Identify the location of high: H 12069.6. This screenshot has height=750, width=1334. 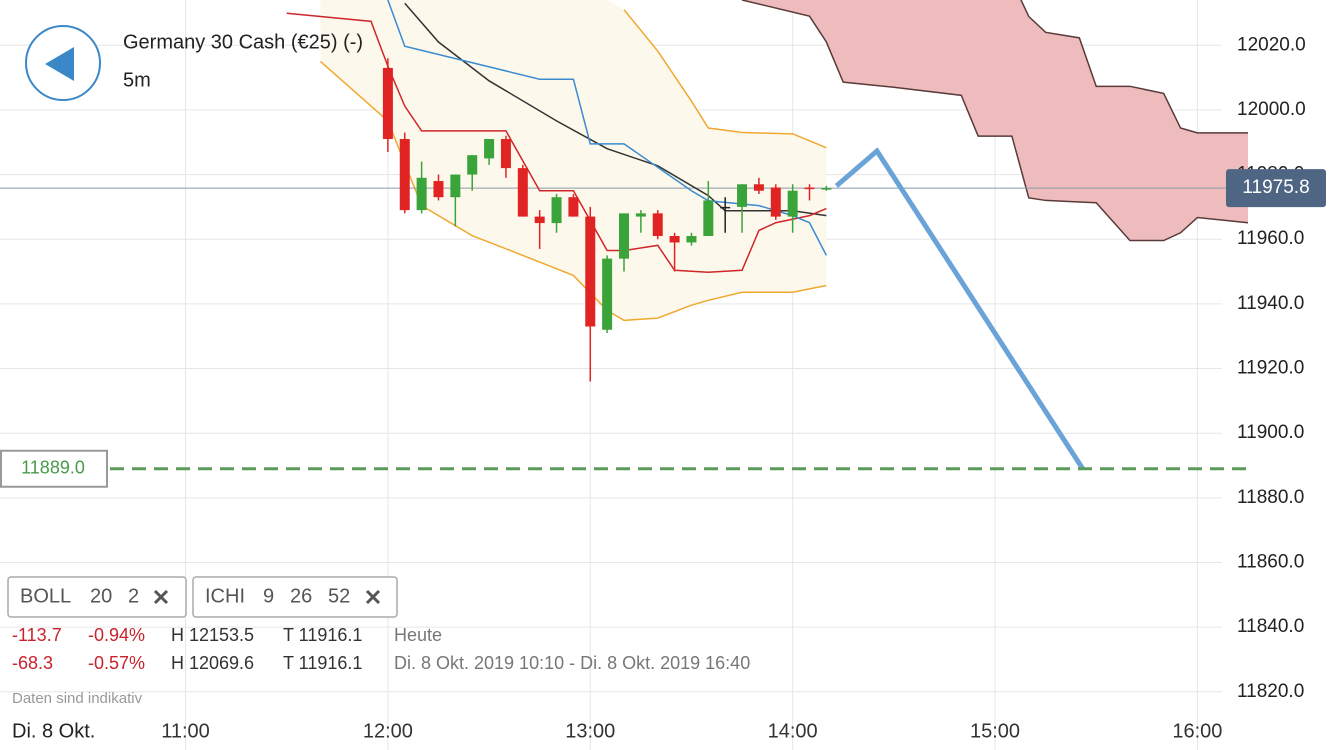
(212, 663).